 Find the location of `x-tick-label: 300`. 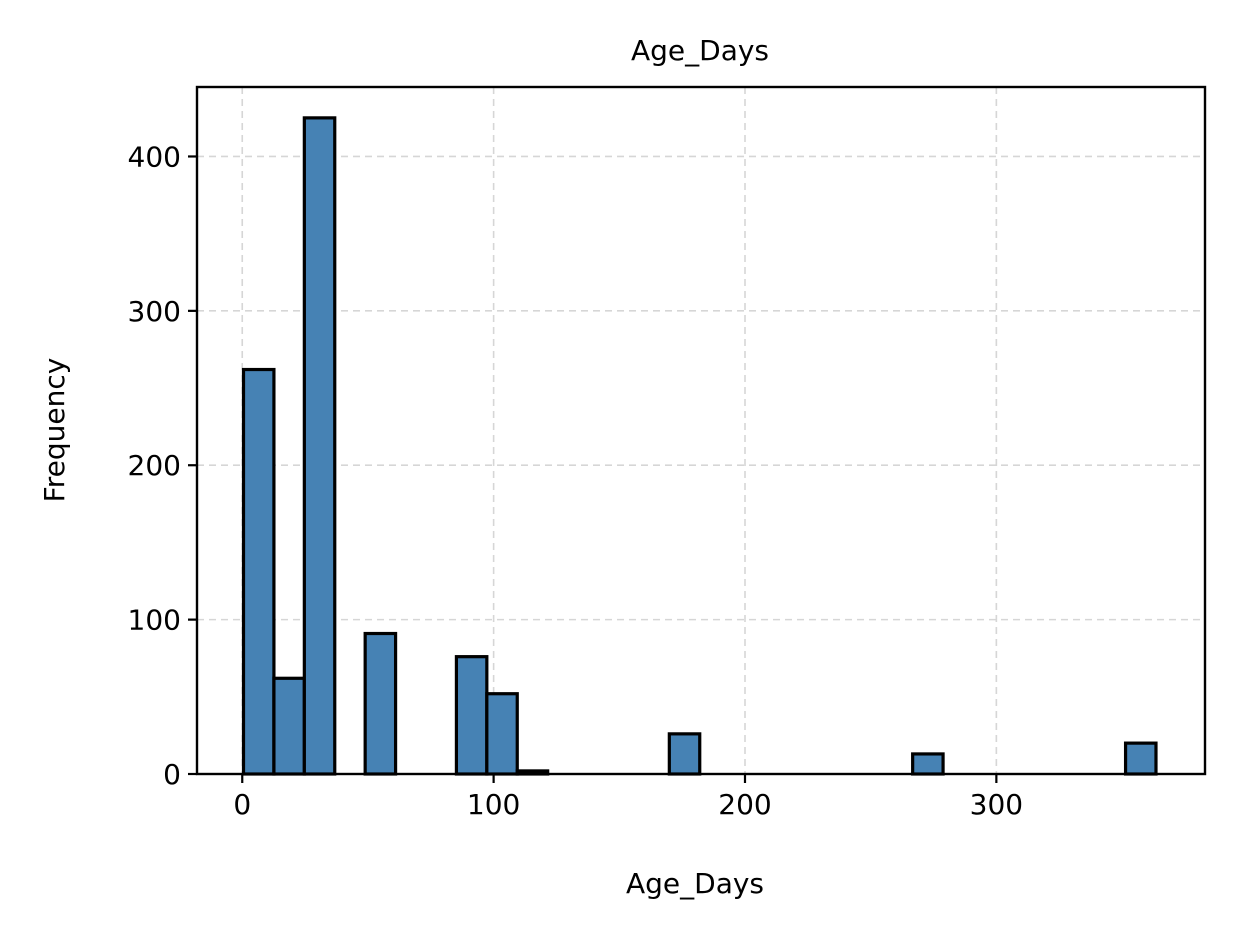

x-tick-label: 300 is located at coordinates (996, 804).